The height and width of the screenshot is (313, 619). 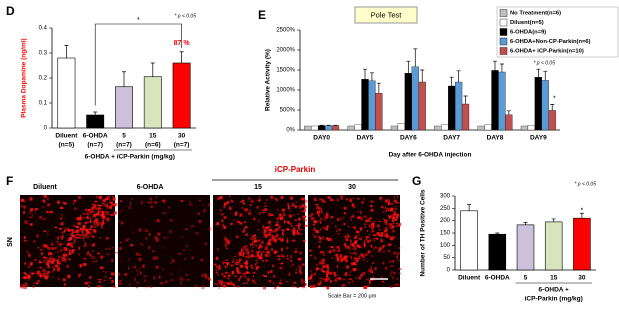 I want to click on panel-letter: D, so click(x=10, y=11).